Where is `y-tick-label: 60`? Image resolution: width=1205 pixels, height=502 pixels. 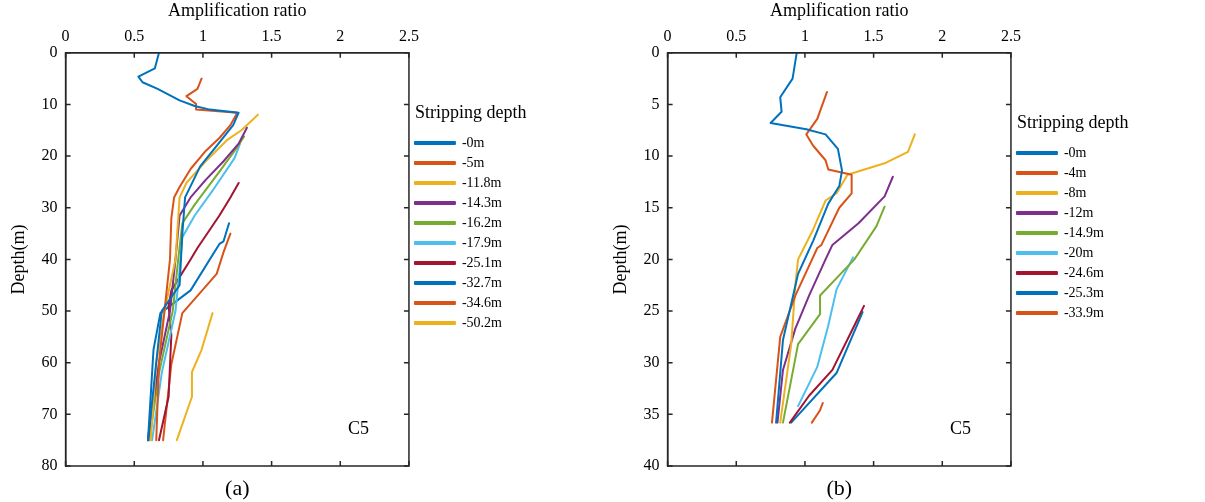 y-tick-label: 60 is located at coordinates (49, 361).